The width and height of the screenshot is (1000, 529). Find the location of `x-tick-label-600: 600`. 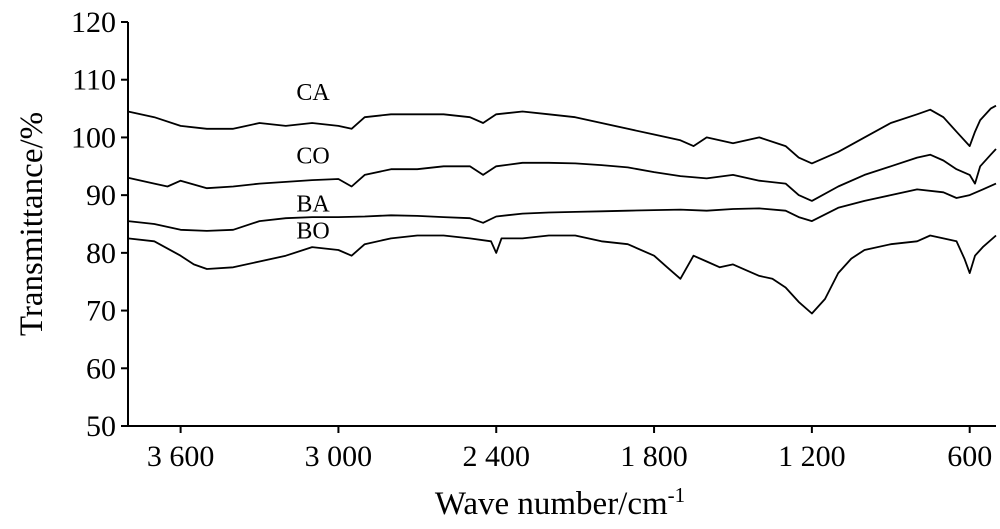

x-tick-label-600: 600 is located at coordinates (969, 456).